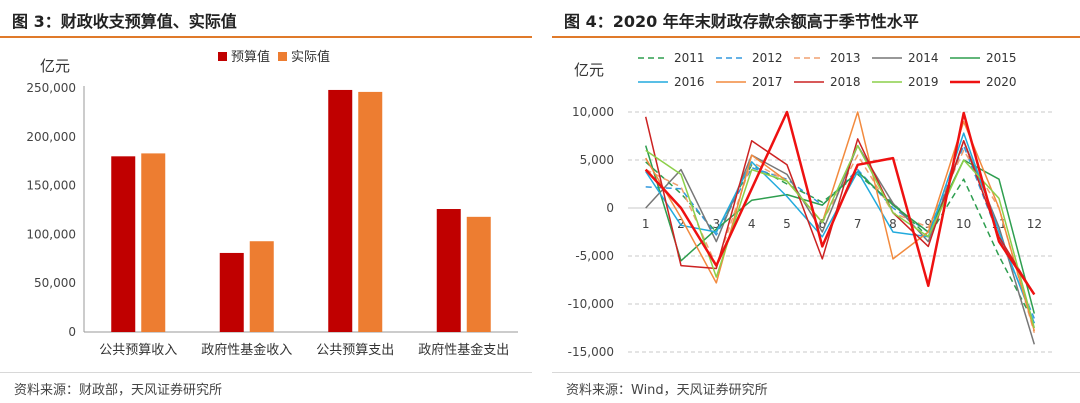  Describe the element at coordinates (816, 372) in the screenshot. I see `right-source-rule` at that location.